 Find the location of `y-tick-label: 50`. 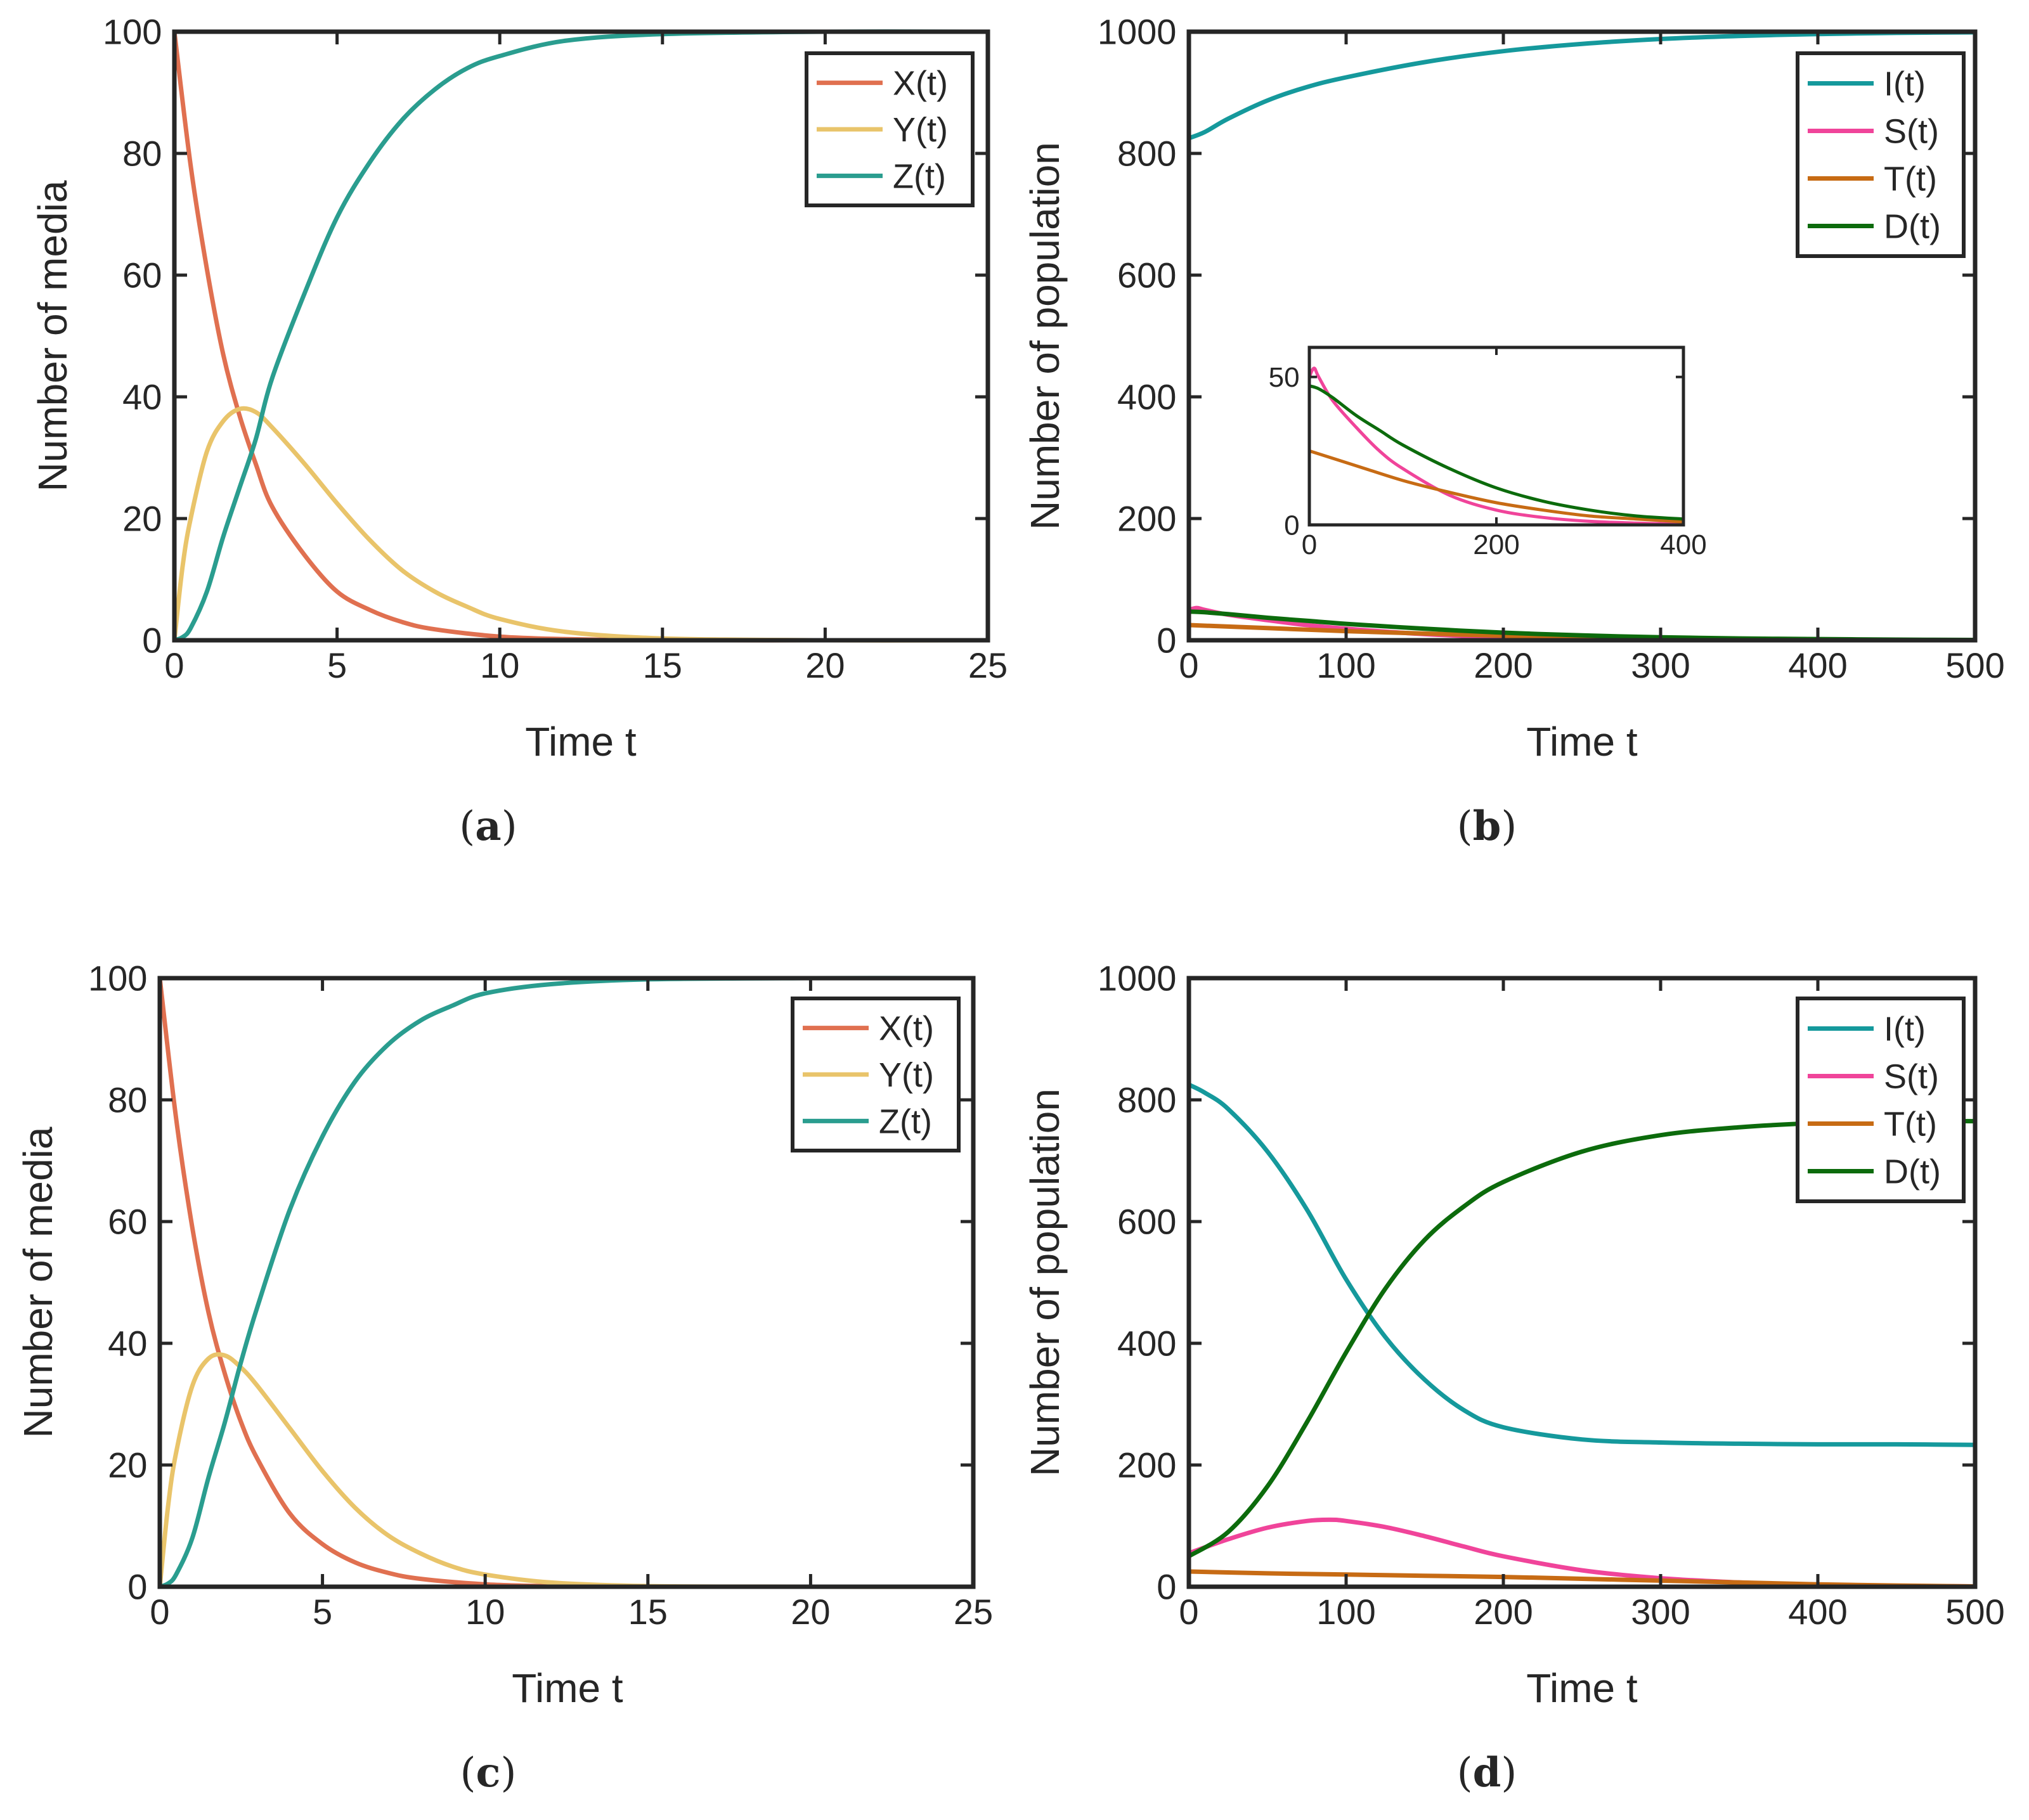

y-tick-label: 50 is located at coordinates (1284, 377).